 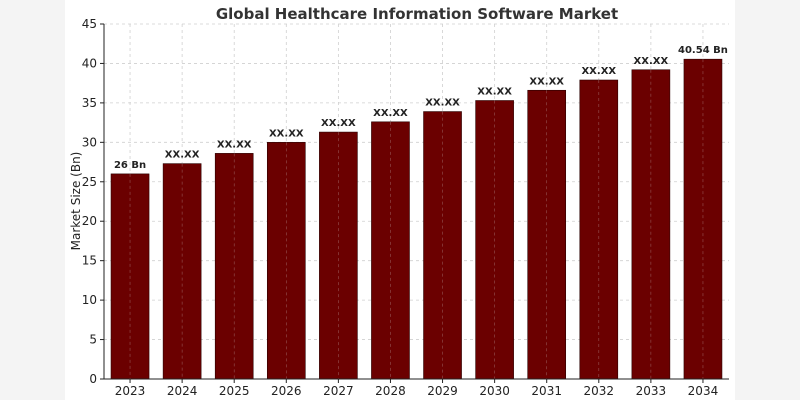 I want to click on x-tick-label: 2031, so click(x=546, y=391).